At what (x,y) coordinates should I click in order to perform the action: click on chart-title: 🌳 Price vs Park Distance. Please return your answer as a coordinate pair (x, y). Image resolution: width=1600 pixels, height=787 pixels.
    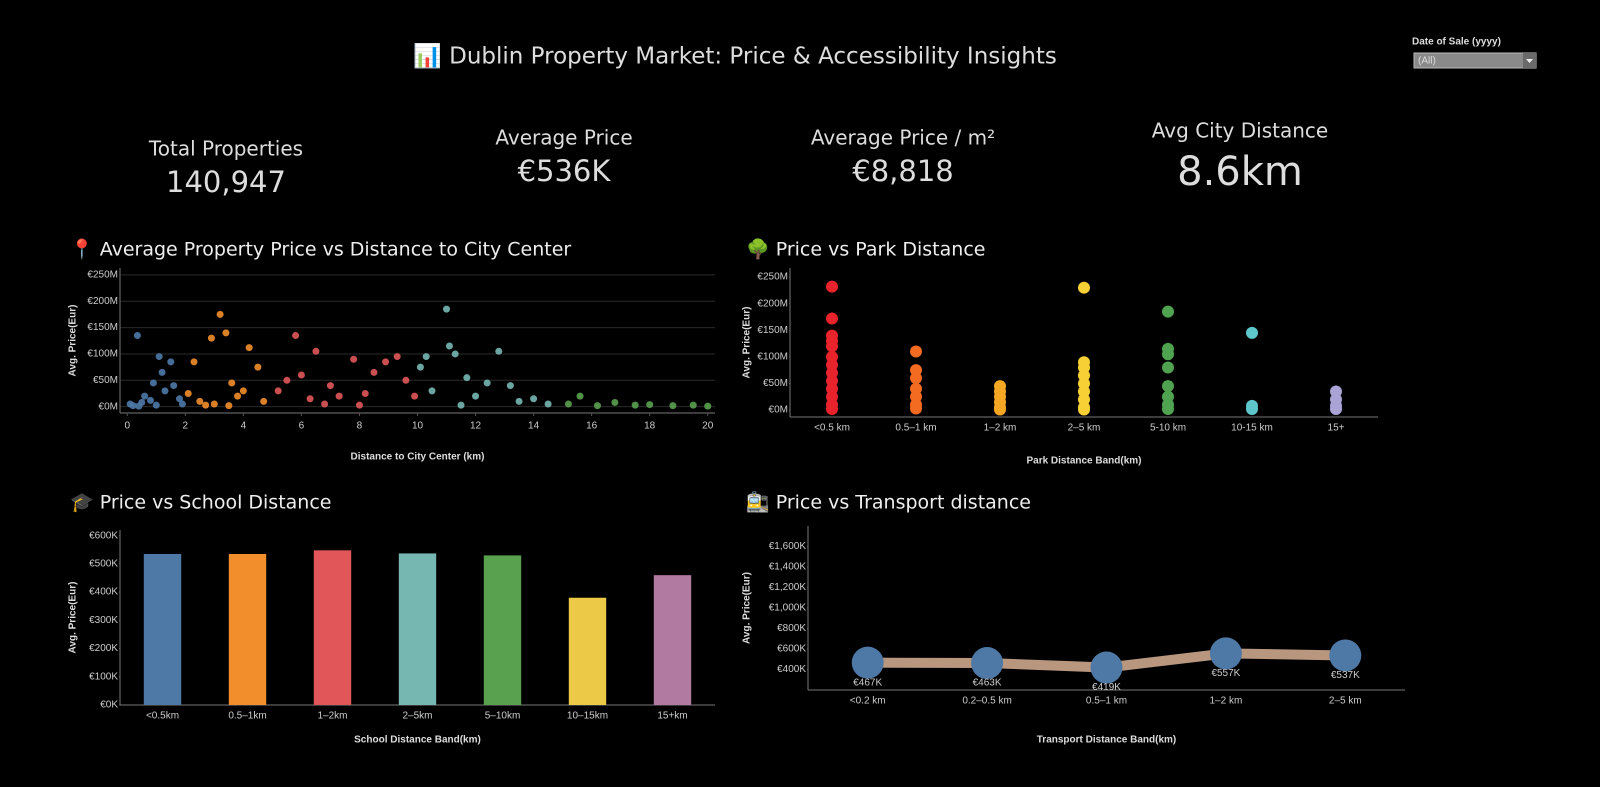
    Looking at the image, I should click on (865, 249).